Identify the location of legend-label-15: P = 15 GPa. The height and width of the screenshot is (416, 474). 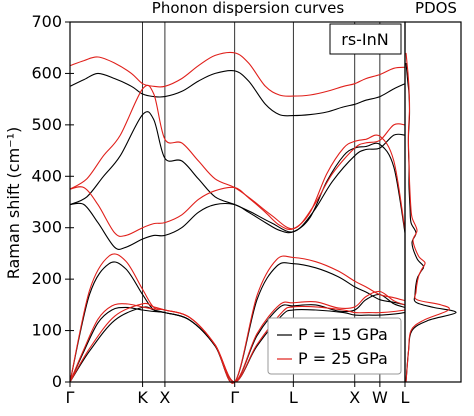
(343, 334).